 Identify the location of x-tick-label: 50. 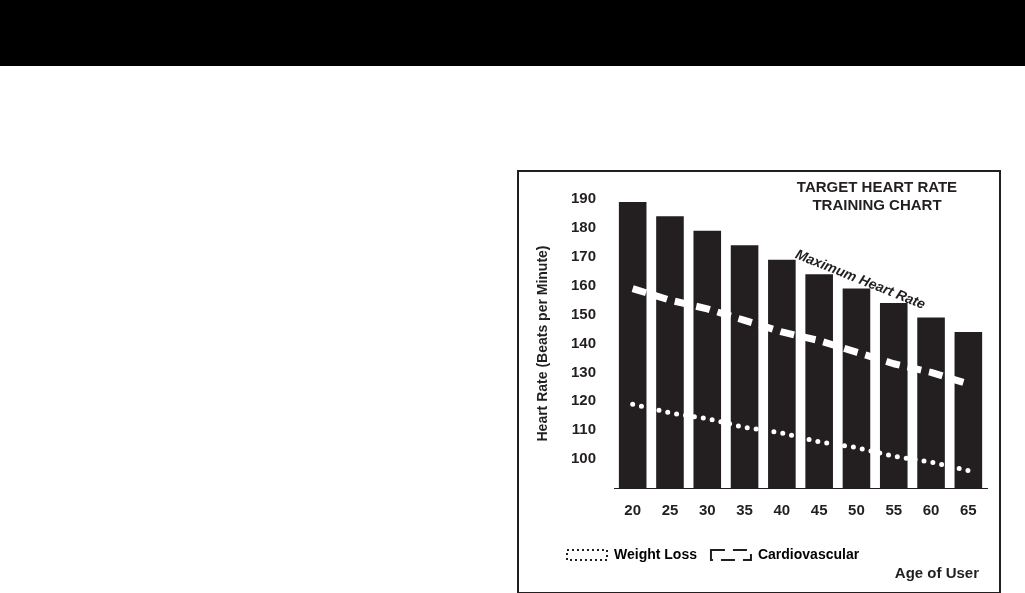
(856, 510).